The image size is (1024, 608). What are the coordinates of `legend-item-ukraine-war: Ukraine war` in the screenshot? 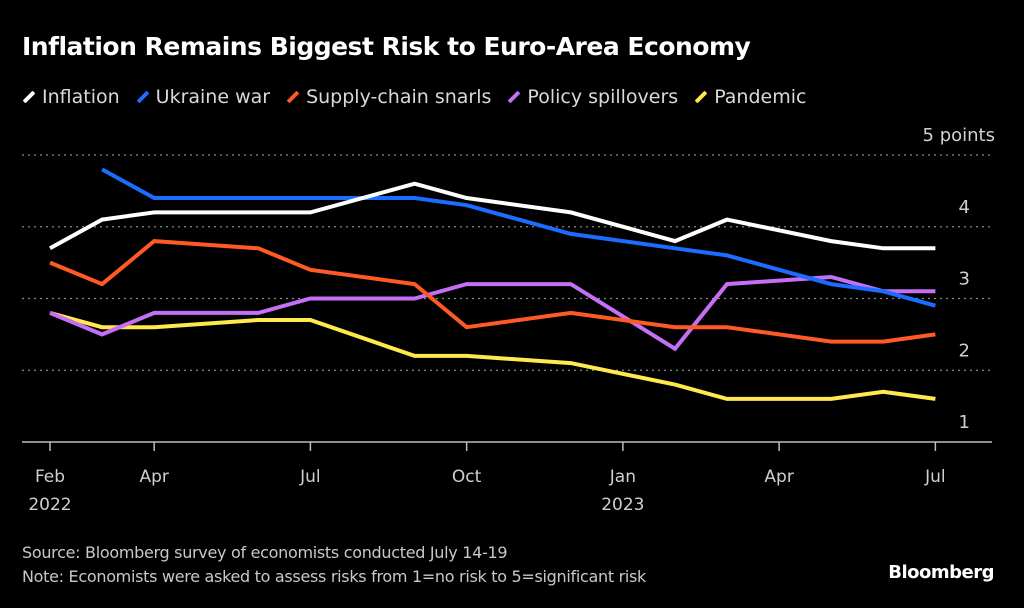 It's located at (203, 97).